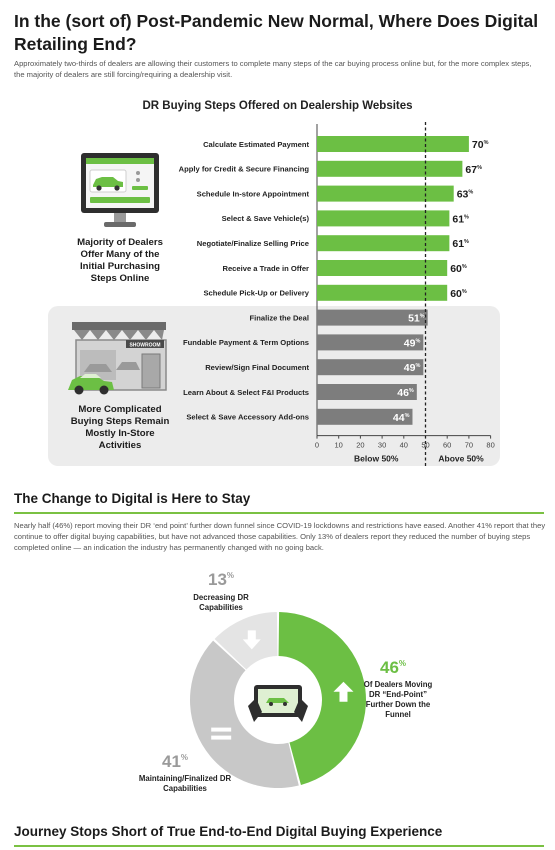 Image resolution: width=555 pixels, height=850 pixels. Describe the element at coordinates (255, 710) in the screenshot. I see `left-hand-shape` at that location.